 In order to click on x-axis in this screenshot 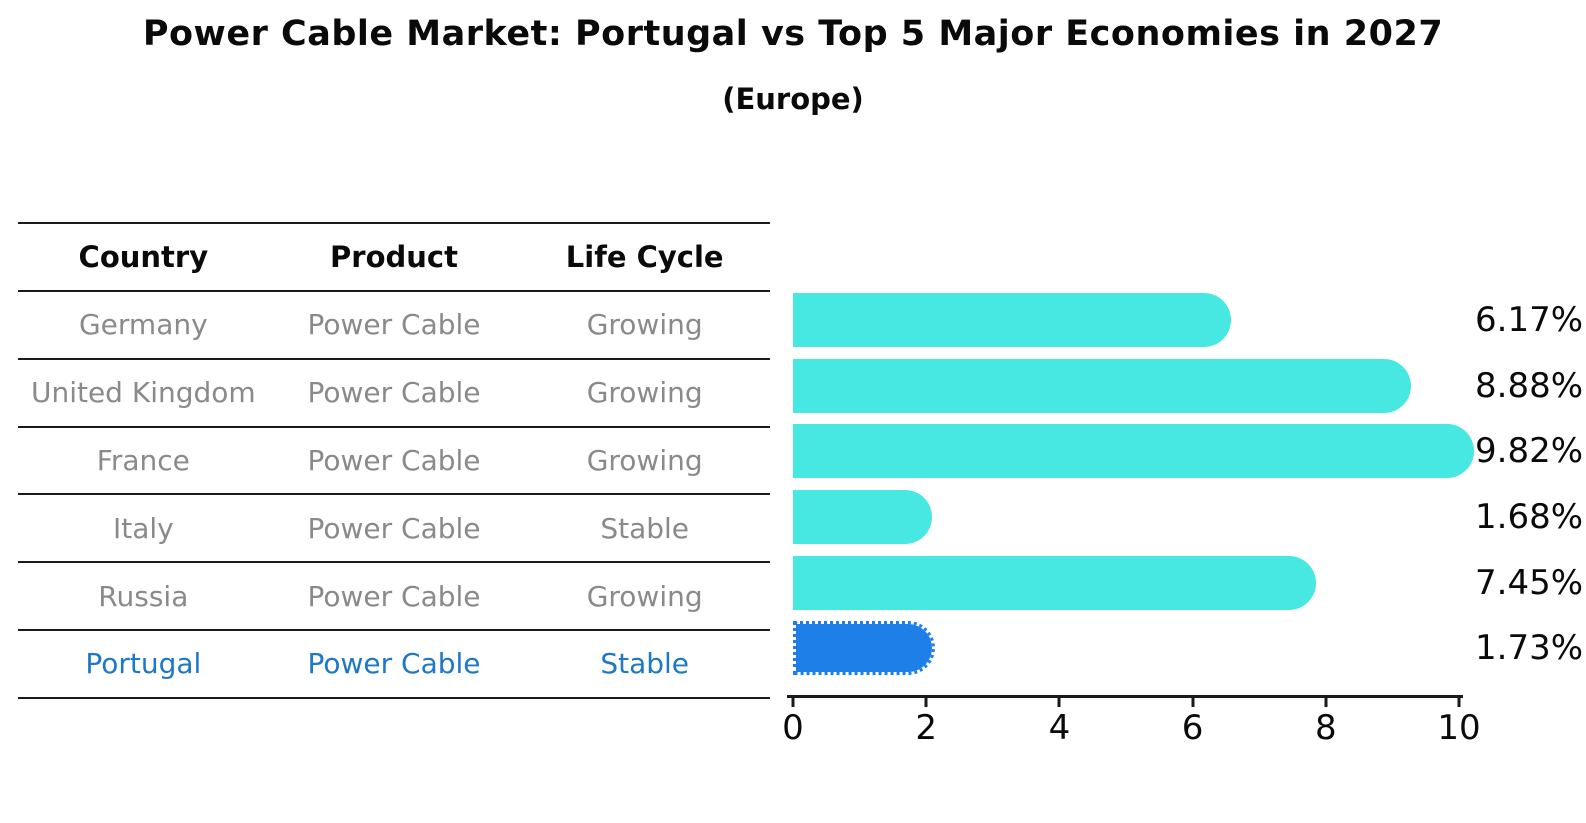, I will do `click(1125, 696)`.